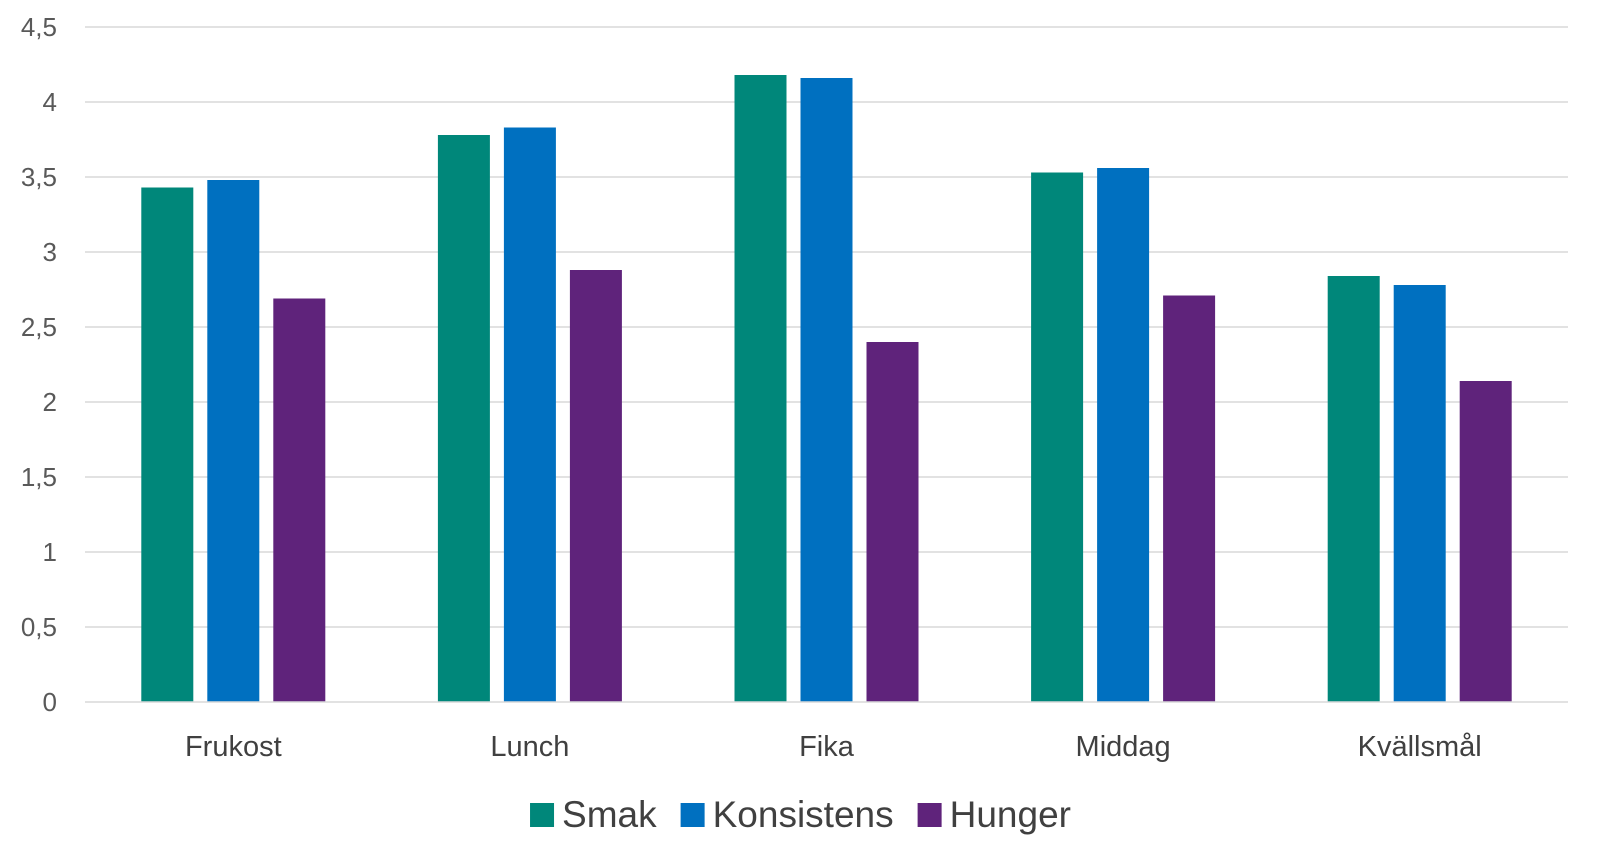  What do you see at coordinates (50, 702) in the screenshot?
I see `y-tick-label: 0` at bounding box center [50, 702].